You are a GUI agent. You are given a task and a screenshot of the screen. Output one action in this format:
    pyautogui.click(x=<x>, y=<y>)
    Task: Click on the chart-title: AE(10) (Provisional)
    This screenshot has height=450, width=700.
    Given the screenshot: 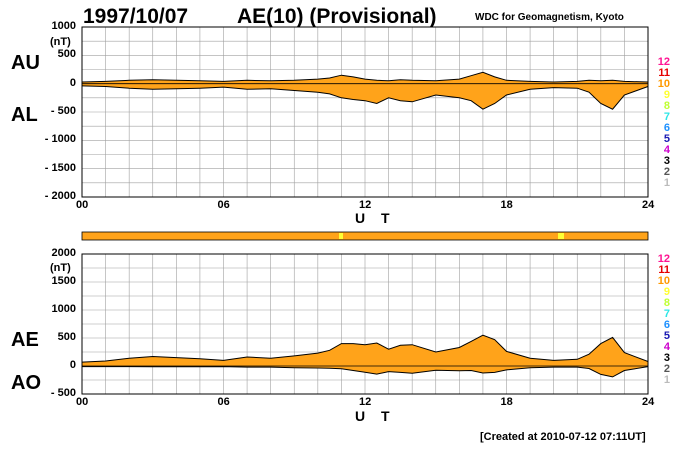 What is the action you would take?
    pyautogui.click(x=337, y=16)
    